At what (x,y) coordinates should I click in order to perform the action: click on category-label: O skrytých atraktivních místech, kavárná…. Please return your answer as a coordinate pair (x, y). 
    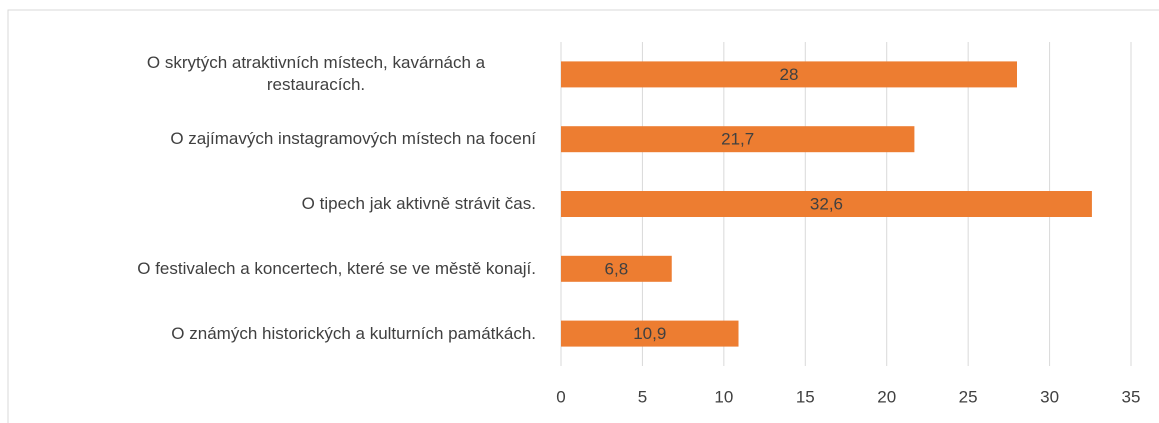
    Looking at the image, I should click on (316, 74).